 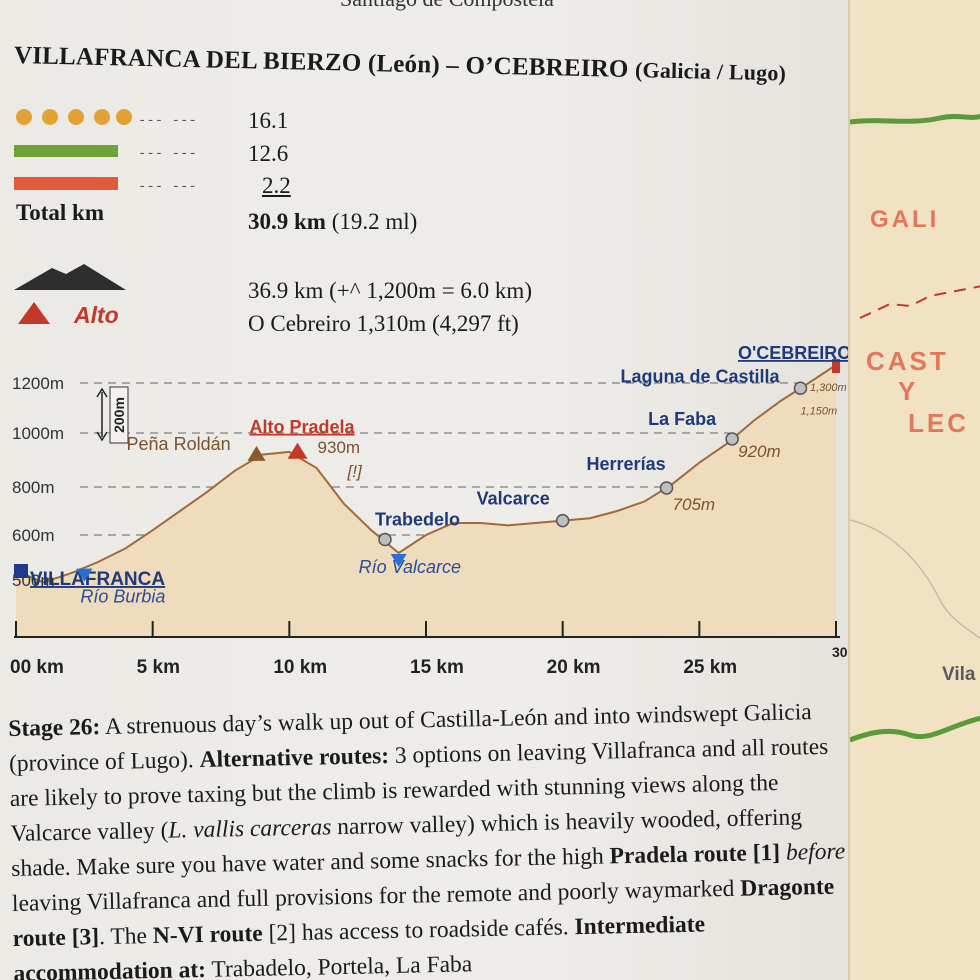 What do you see at coordinates (626, 464) in the screenshot?
I see `village-label: Herrerías` at bounding box center [626, 464].